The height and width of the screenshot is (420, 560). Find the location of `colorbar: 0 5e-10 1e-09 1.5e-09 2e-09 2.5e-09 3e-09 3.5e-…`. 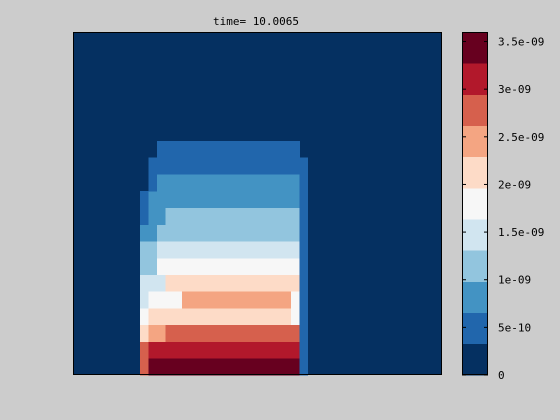

colorbar: 0 5e-10 1e-09 1.5e-09 2e-09 2.5e-09 3e-09 3.5e-… is located at coordinates (503, 207).